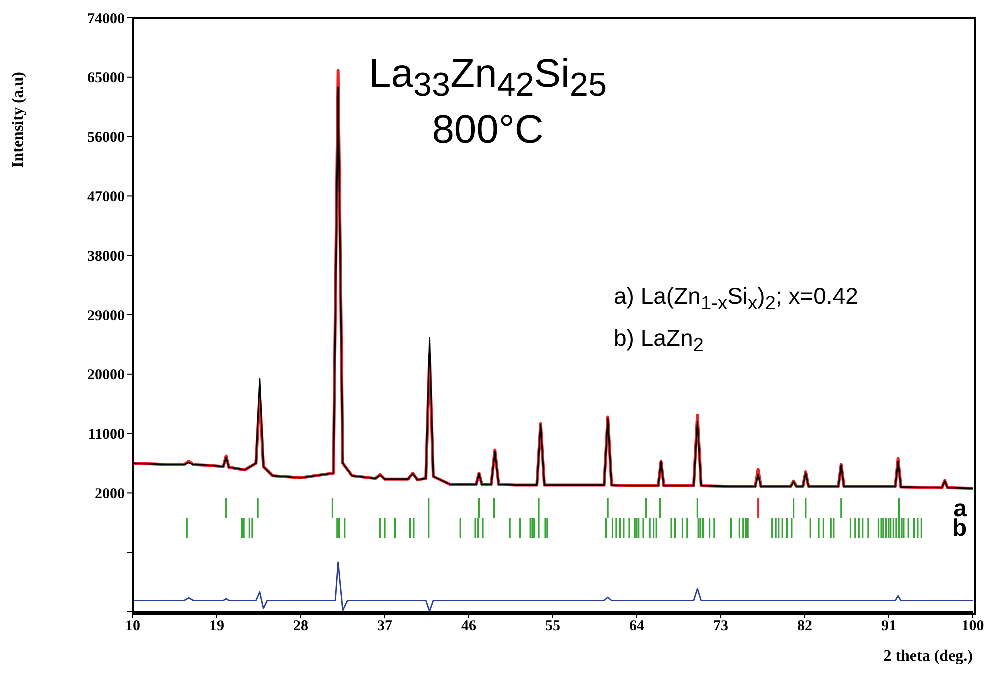  What do you see at coordinates (217, 626) in the screenshot?
I see `x-tick-label: 19` at bounding box center [217, 626].